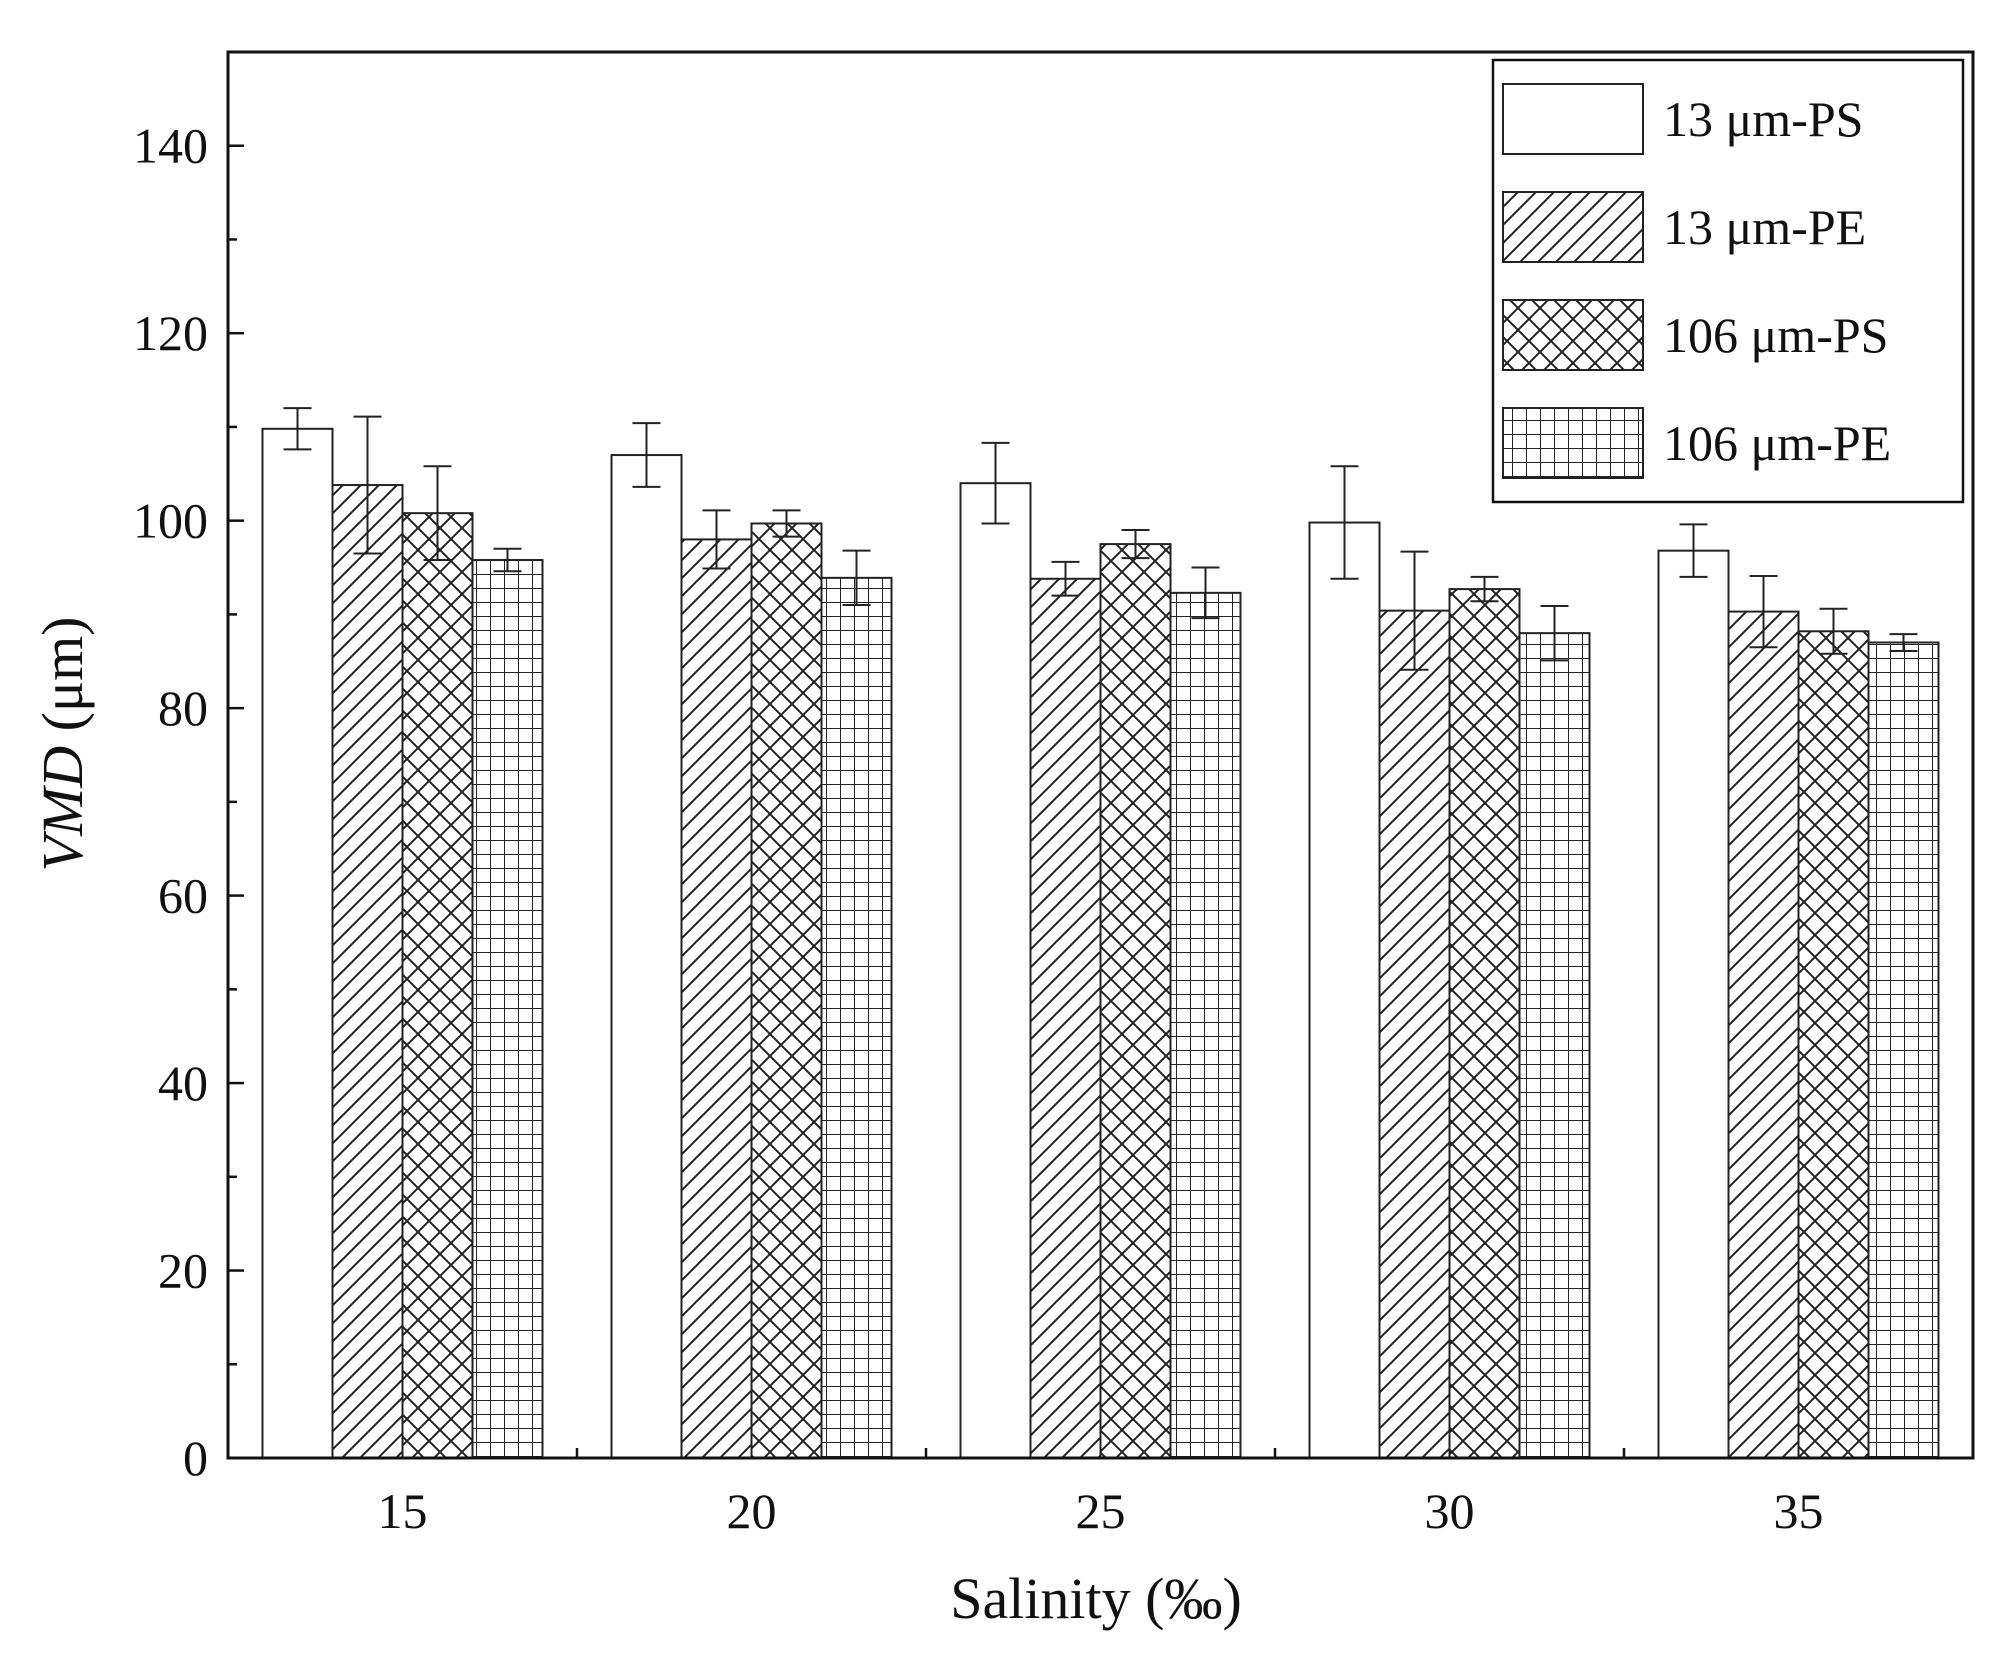 The image size is (2004, 1667). What do you see at coordinates (170, 146) in the screenshot?
I see `y-tick-label: 140` at bounding box center [170, 146].